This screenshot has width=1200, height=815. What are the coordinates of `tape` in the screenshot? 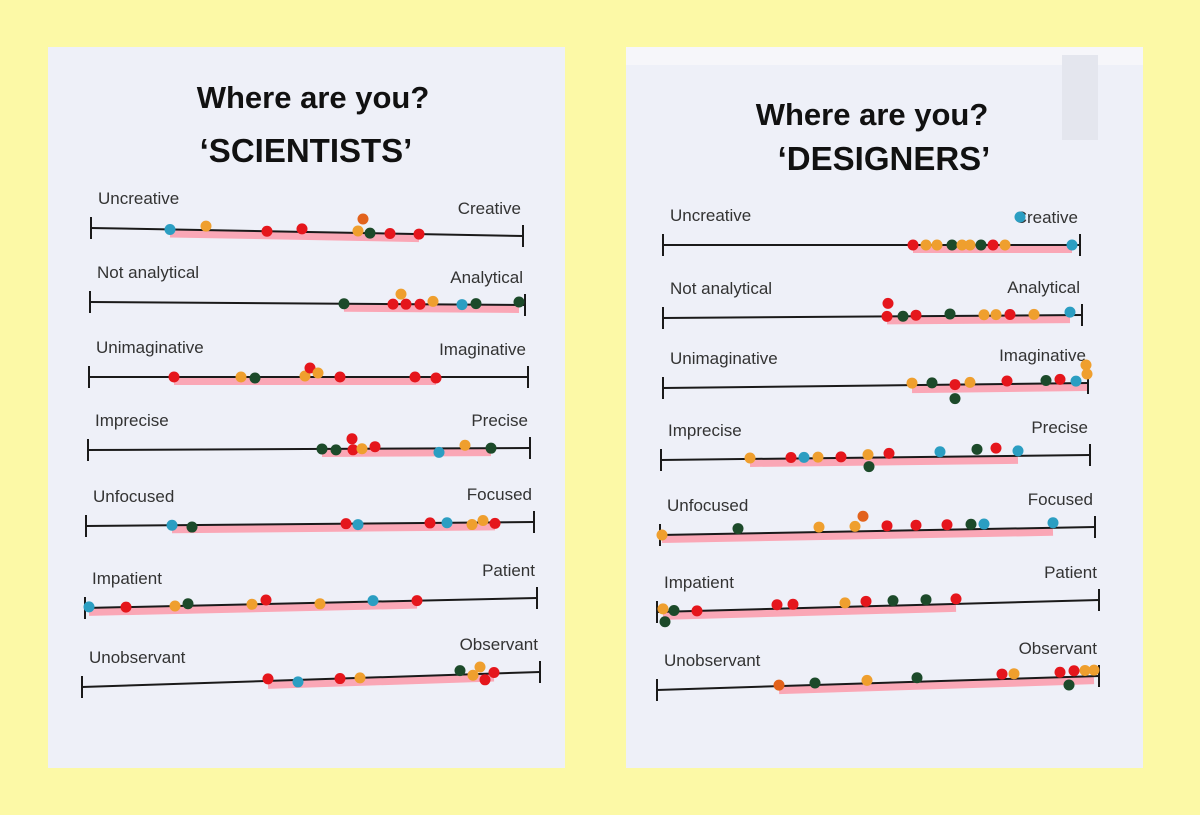 It's located at (1080, 97).